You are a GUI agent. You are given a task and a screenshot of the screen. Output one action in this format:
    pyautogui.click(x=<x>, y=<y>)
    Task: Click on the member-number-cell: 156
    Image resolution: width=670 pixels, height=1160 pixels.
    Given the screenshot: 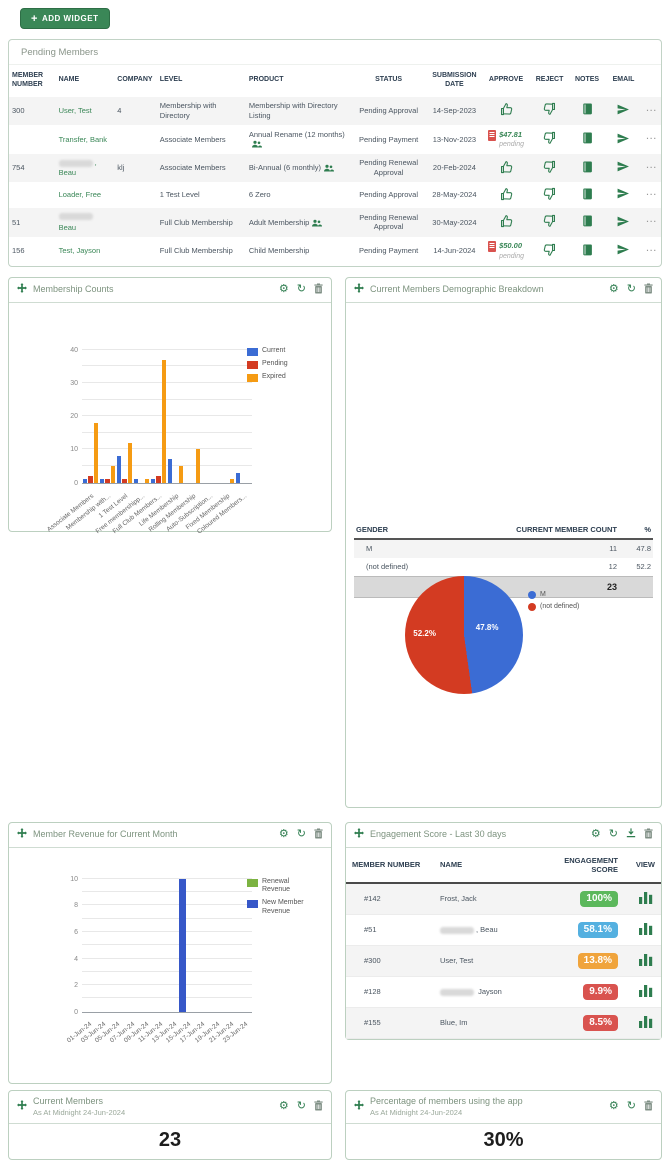 What is the action you would take?
    pyautogui.click(x=18, y=251)
    